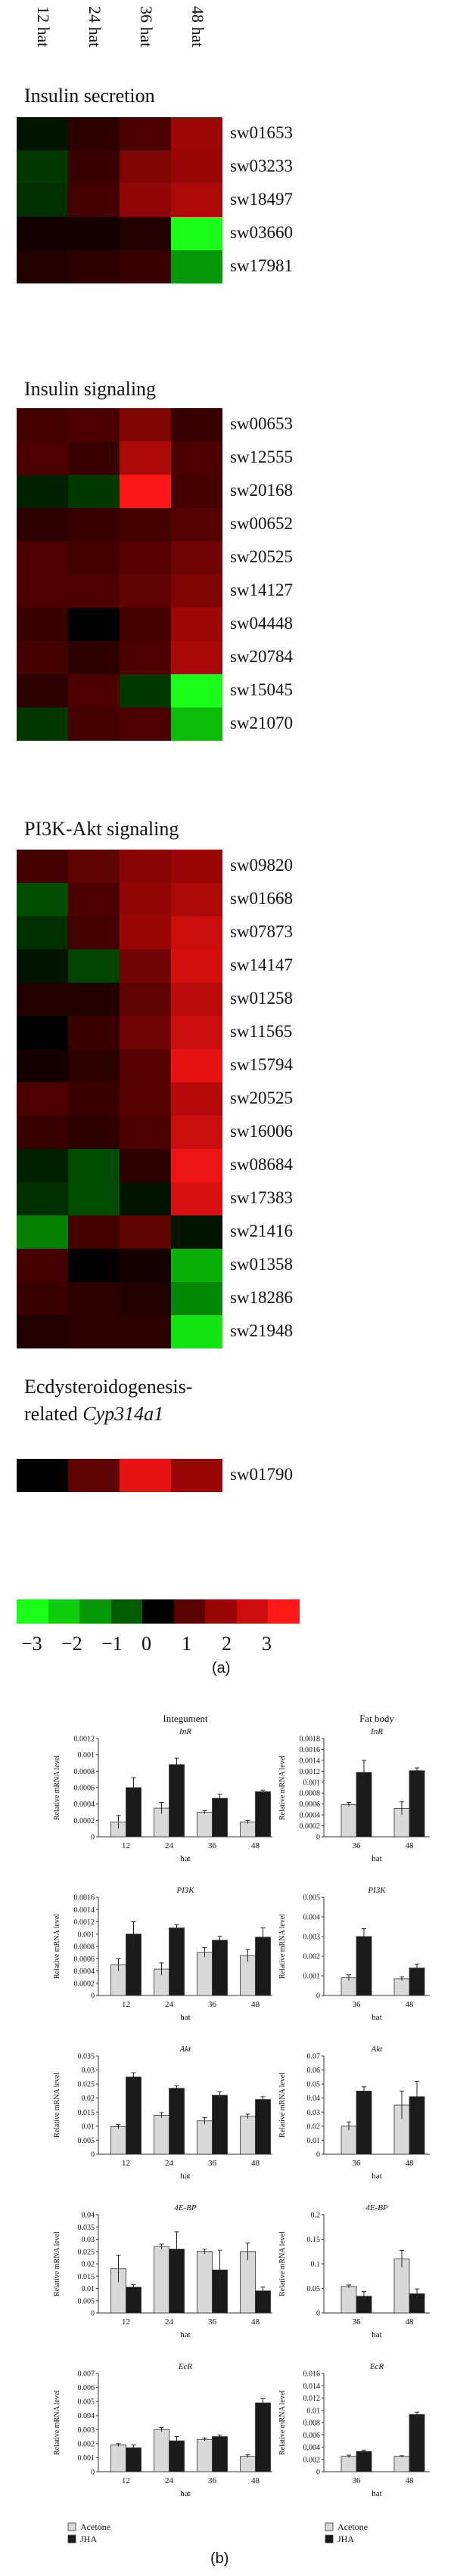  Describe the element at coordinates (262, 490) in the screenshot. I see `row-label: sw20168` at that location.